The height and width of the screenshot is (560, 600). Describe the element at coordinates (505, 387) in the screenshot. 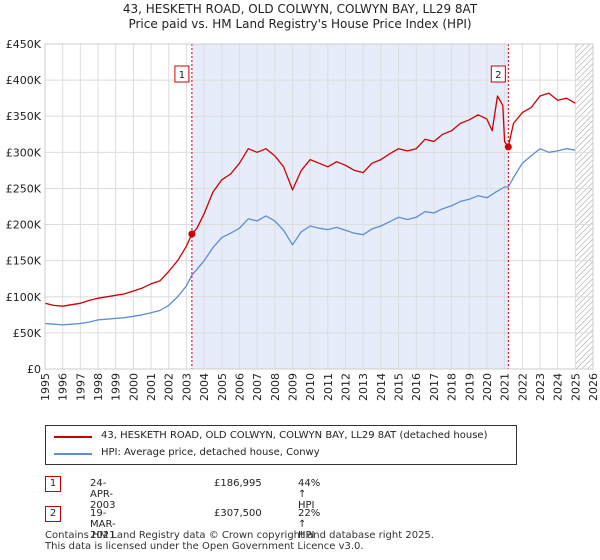

I see `x-tick-label: 2021` at that location.